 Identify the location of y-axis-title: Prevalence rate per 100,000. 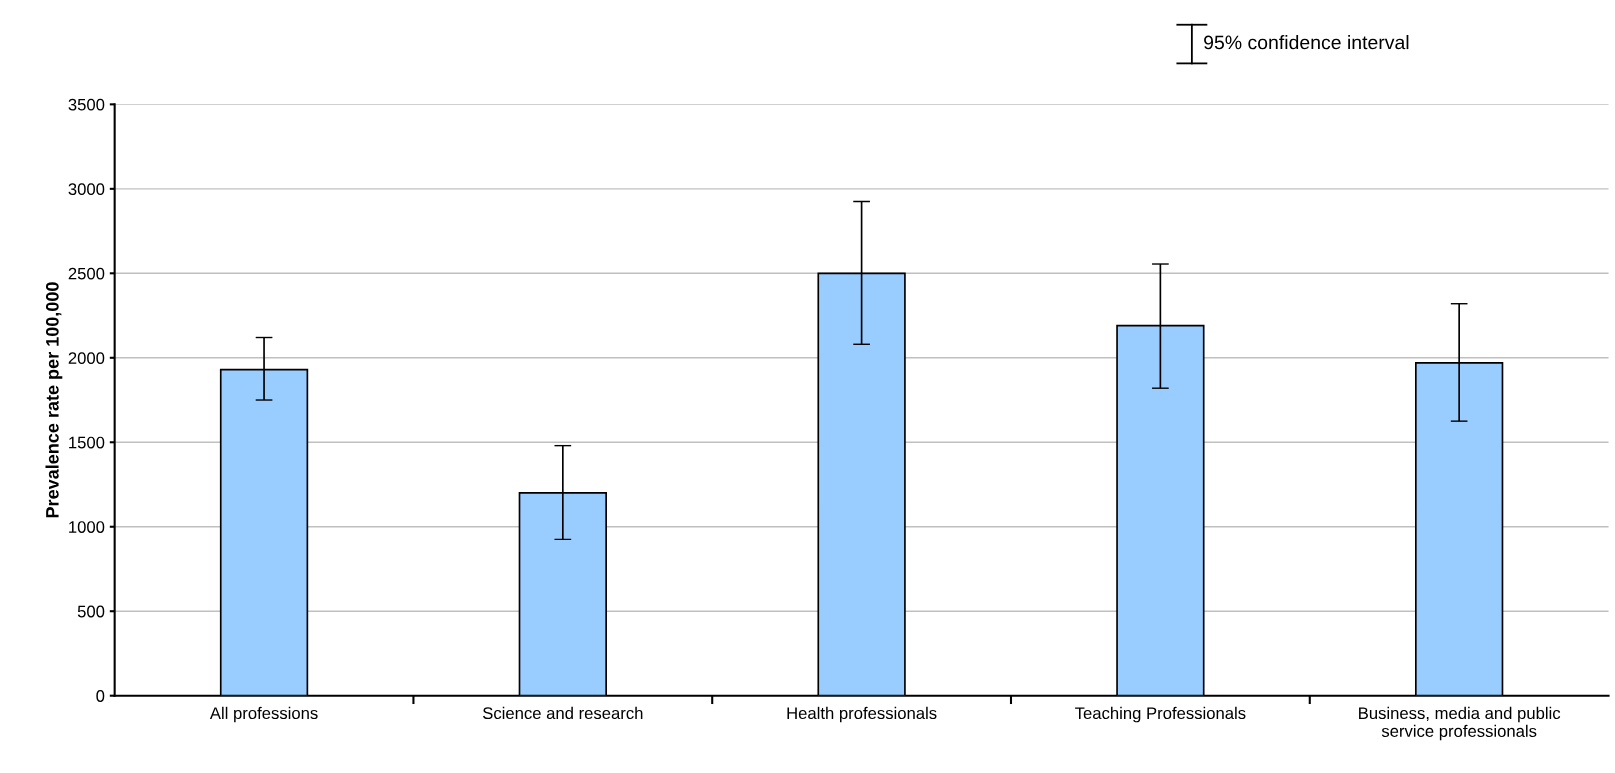
(54, 400).